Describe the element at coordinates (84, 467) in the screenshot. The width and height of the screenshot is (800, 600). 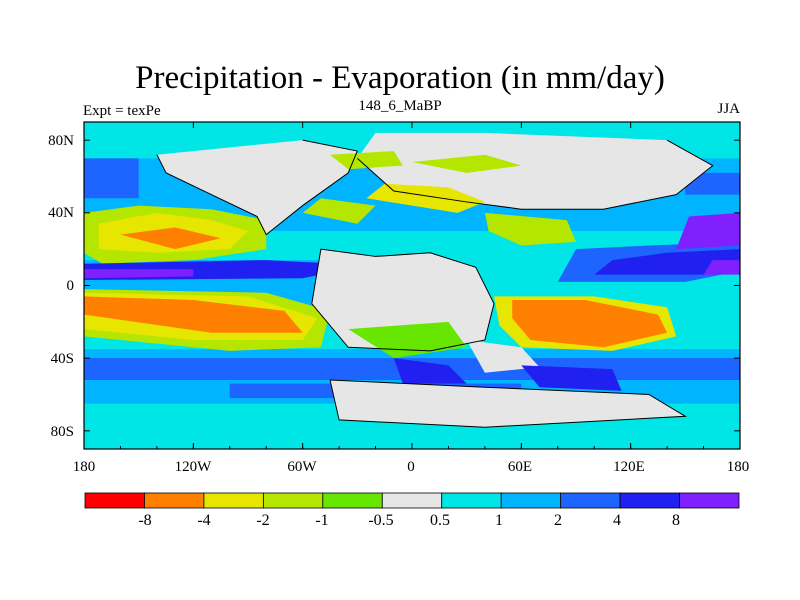
I see `lon-tick-180w: 180` at that location.